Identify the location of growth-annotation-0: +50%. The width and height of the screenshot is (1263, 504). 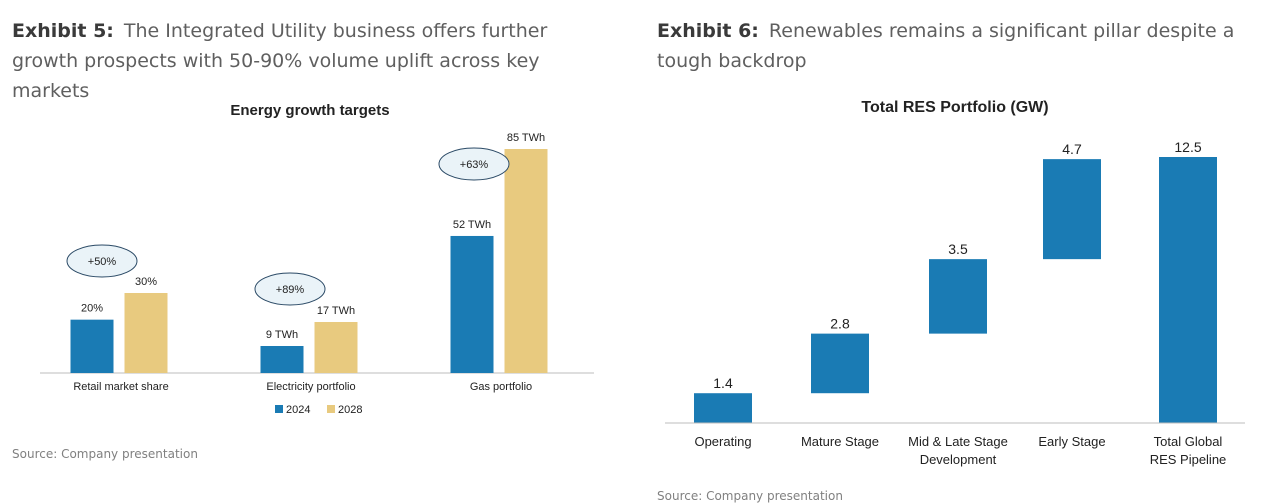
(102, 262).